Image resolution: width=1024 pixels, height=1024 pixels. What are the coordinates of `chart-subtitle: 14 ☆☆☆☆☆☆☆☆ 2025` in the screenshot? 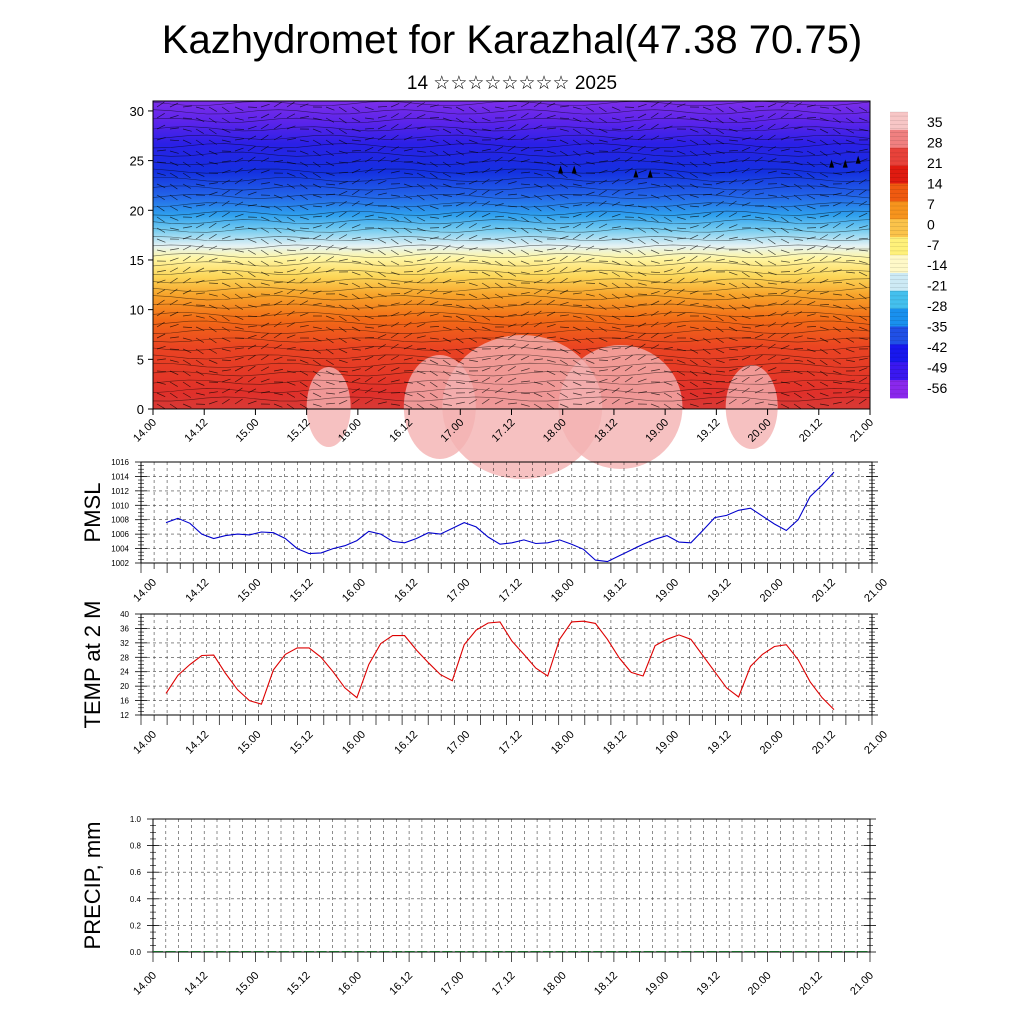 It's located at (512, 83).